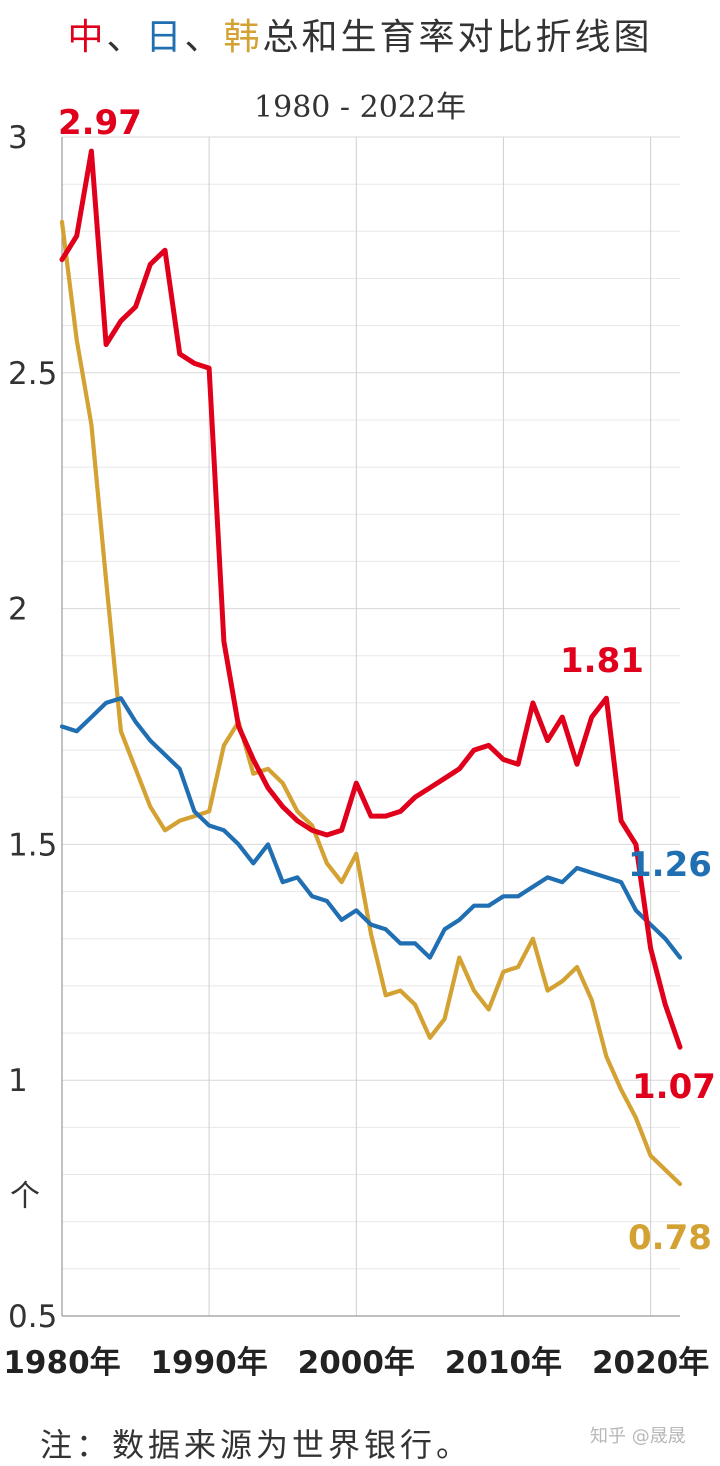  Describe the element at coordinates (18, 138) in the screenshot. I see `y-tick-label: 3` at that location.